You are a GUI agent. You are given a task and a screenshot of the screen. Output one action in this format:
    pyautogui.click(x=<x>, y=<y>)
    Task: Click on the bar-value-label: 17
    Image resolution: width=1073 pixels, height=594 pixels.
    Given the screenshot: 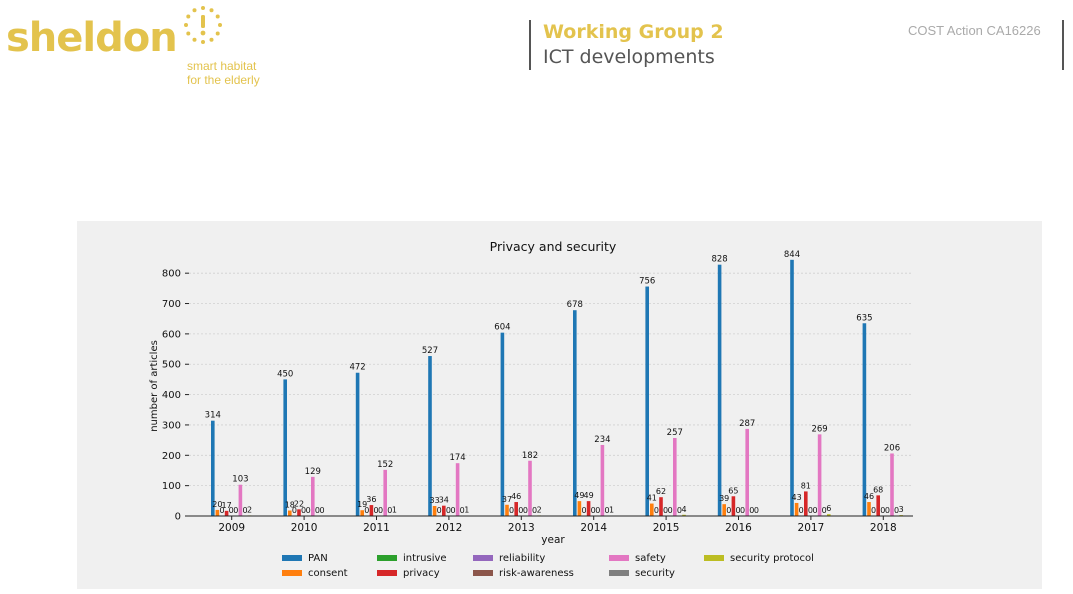 What is the action you would take?
    pyautogui.click(x=227, y=505)
    